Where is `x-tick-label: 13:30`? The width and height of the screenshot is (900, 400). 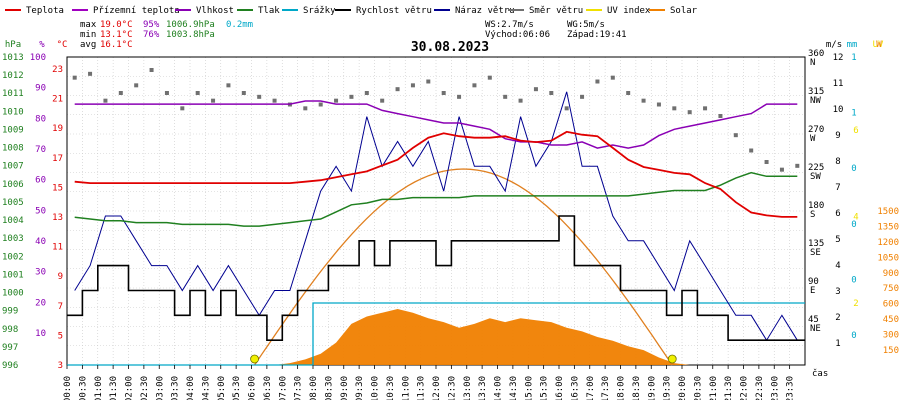 x-tick-label: 13:30 is located at coordinates (483, 388).